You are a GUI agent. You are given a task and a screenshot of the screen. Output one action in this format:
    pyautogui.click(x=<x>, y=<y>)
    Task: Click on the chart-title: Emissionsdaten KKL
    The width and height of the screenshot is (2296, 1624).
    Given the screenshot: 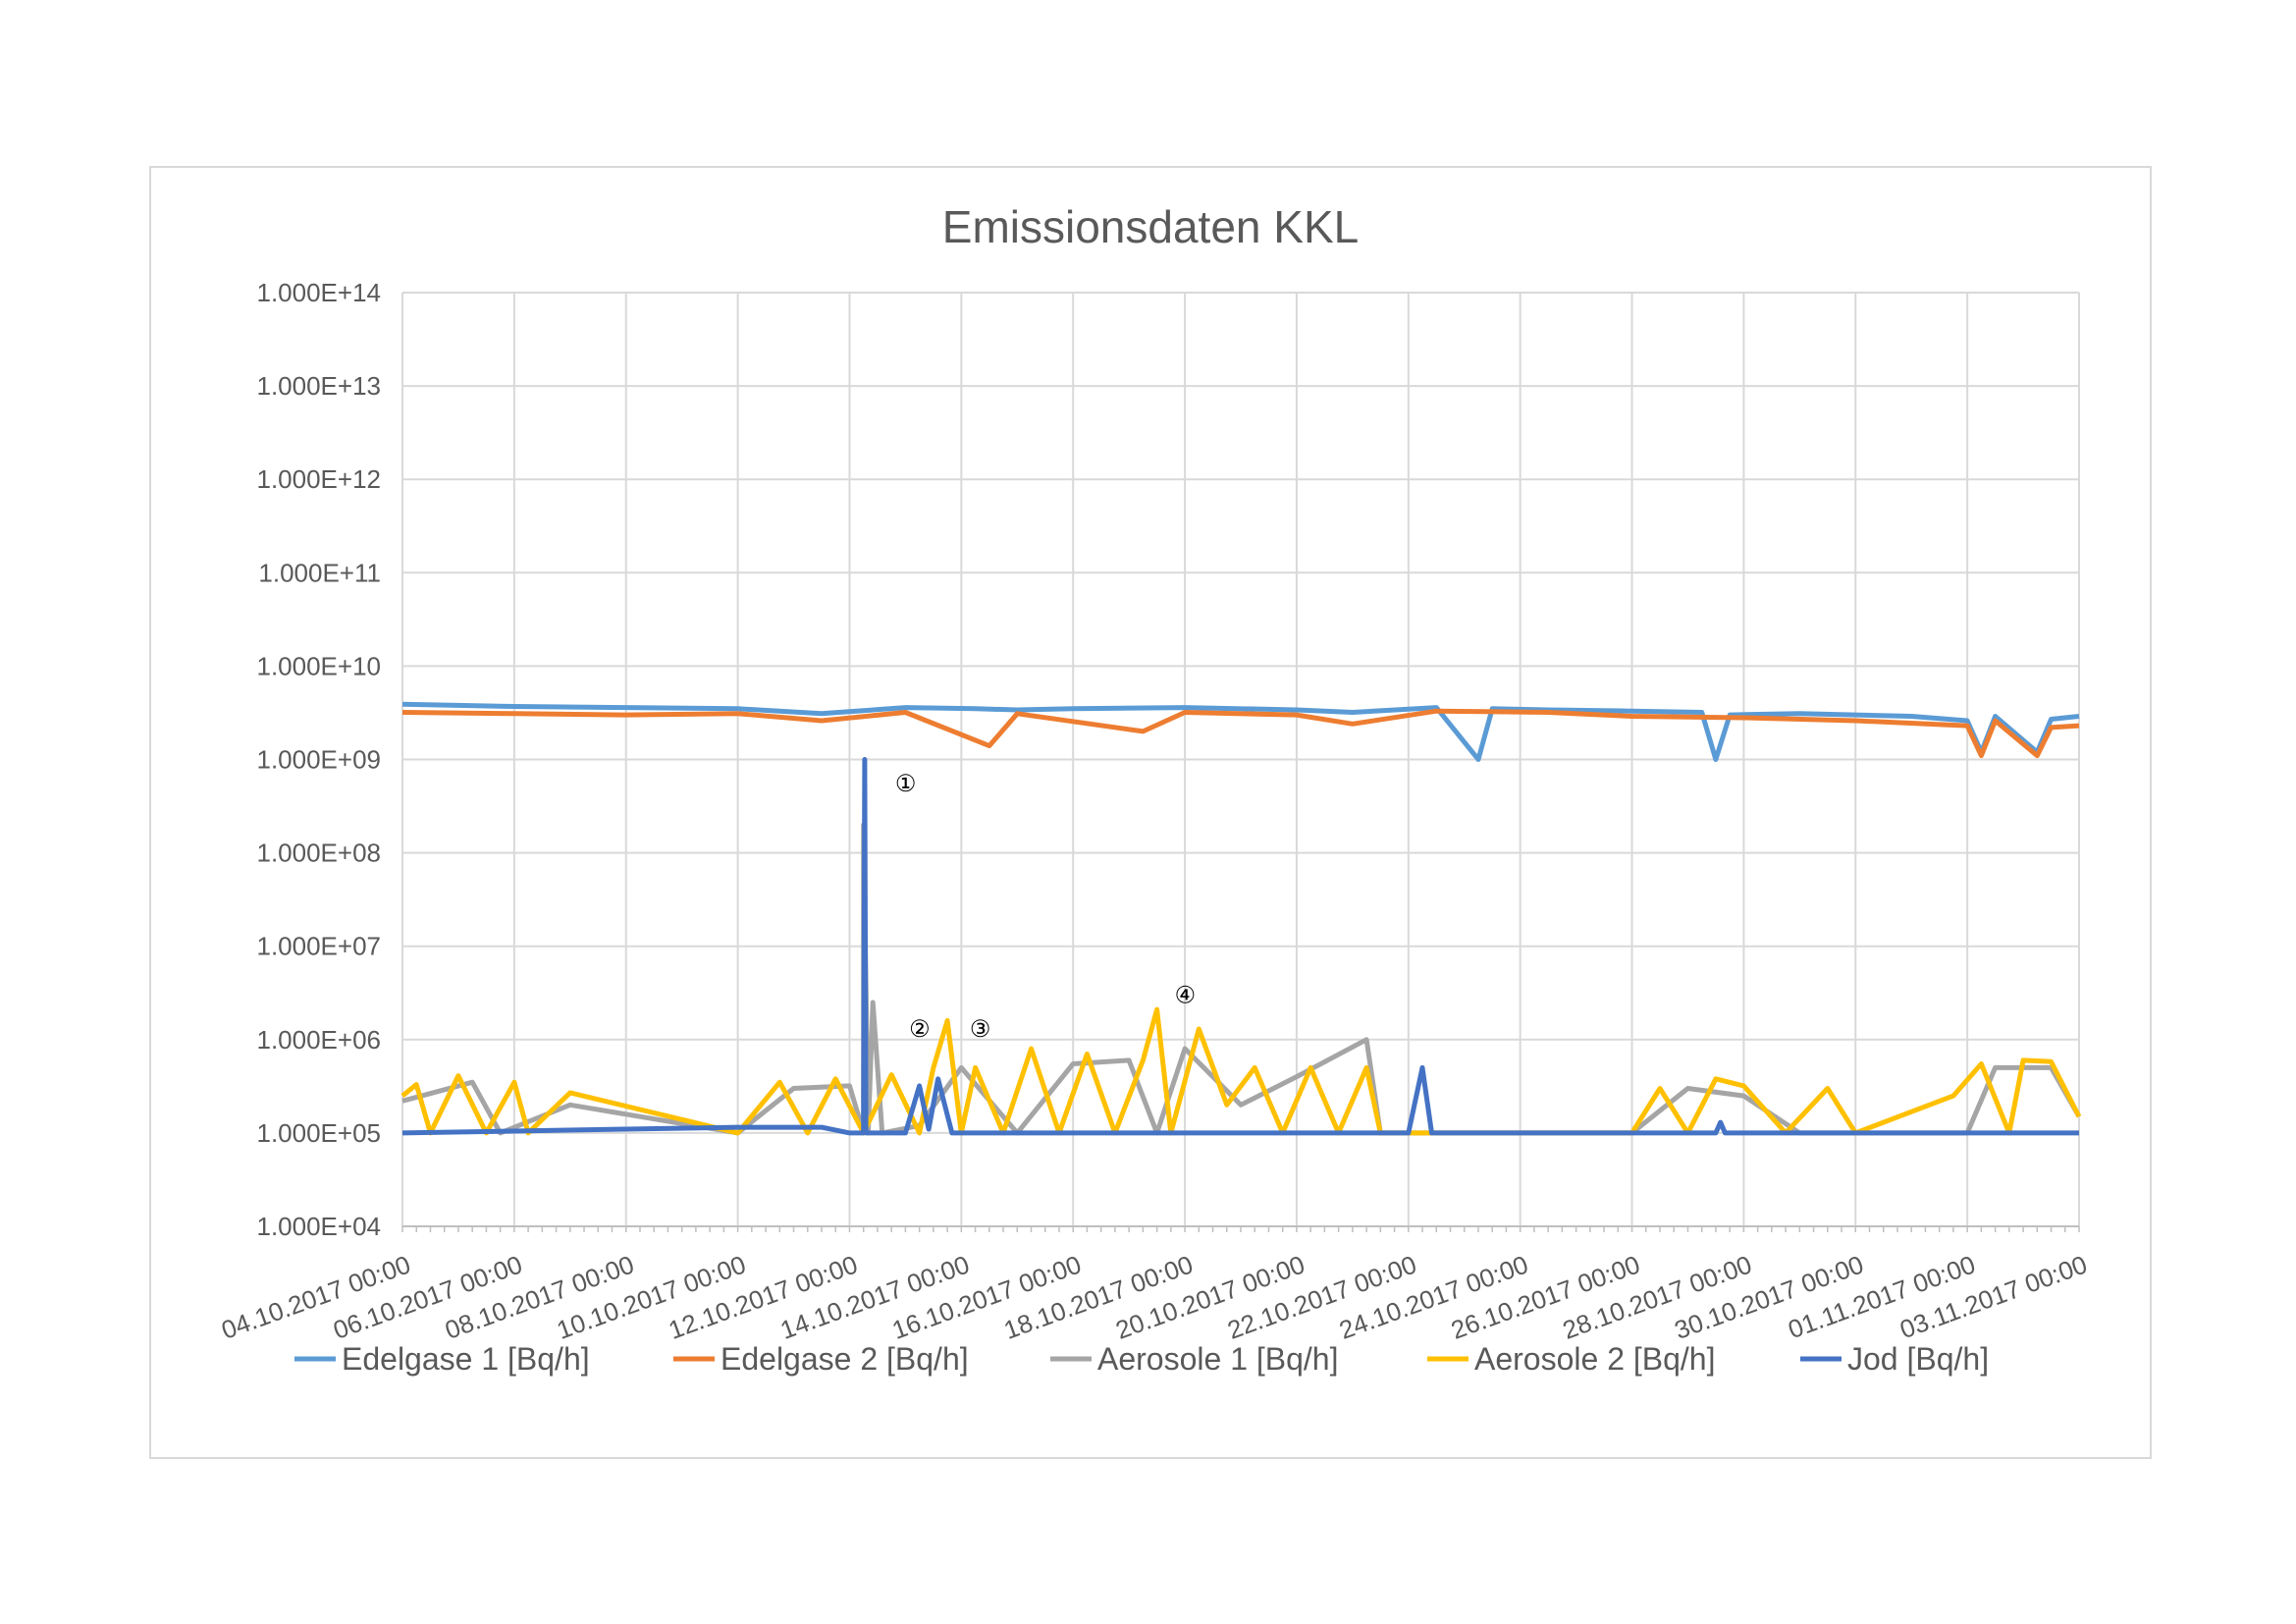 What is the action you would take?
    pyautogui.click(x=1150, y=226)
    